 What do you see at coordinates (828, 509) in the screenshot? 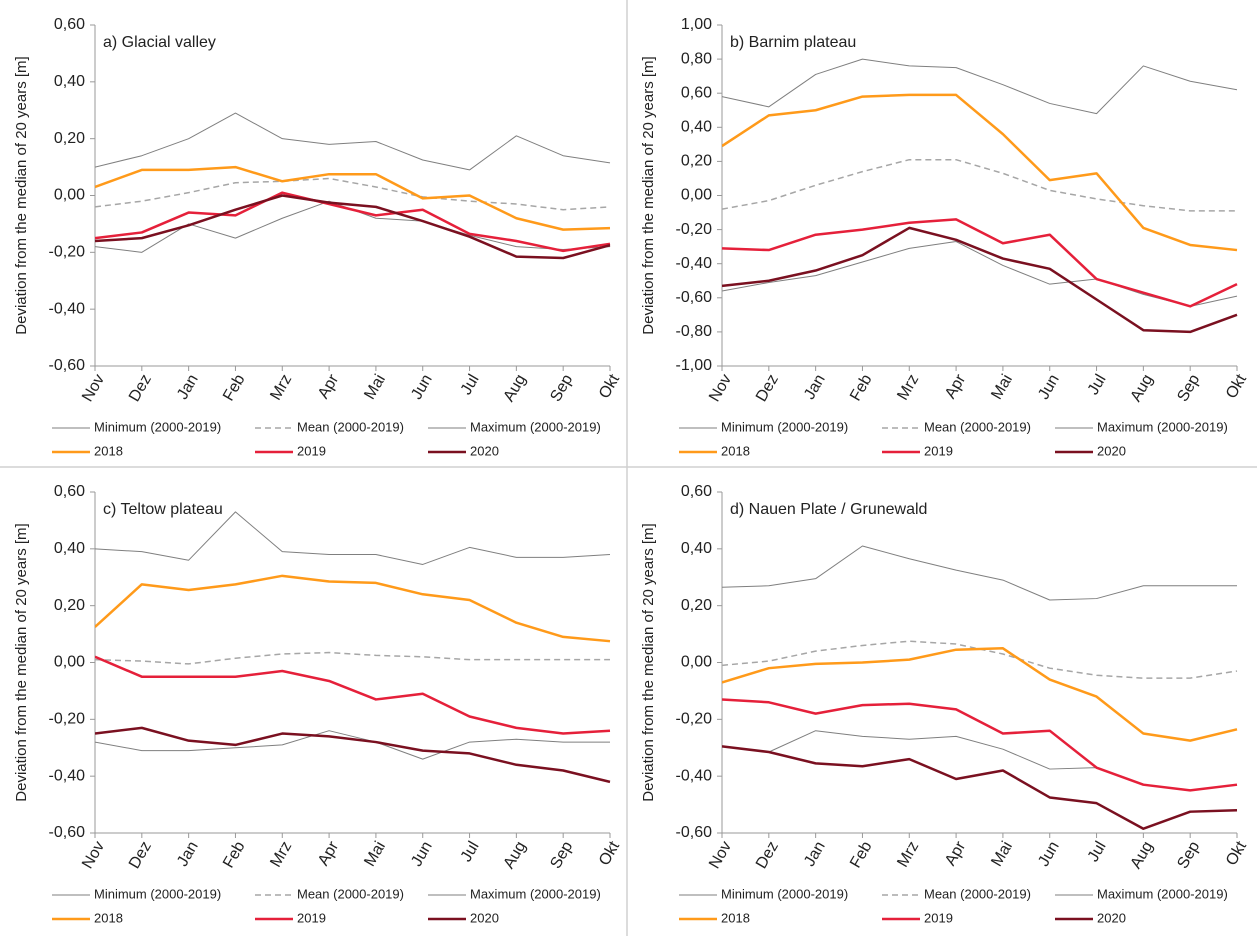
I see `panel-title: d) Nauen Plate / Grunewald` at bounding box center [828, 509].